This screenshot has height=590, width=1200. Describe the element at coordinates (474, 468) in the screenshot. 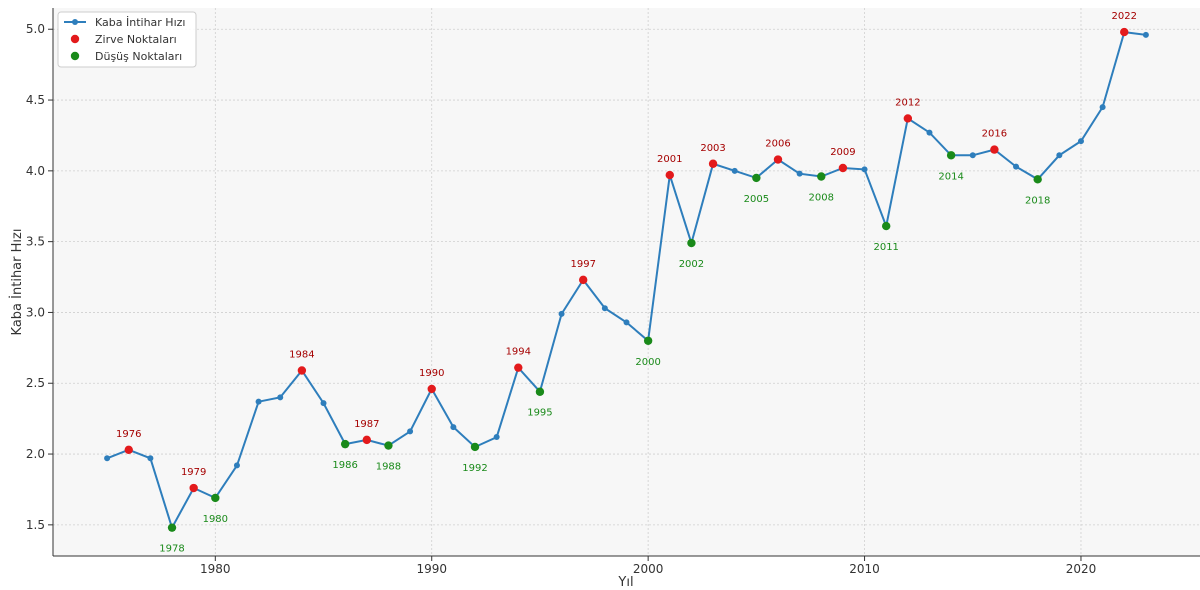

I see `trough-label: 1992` at that location.